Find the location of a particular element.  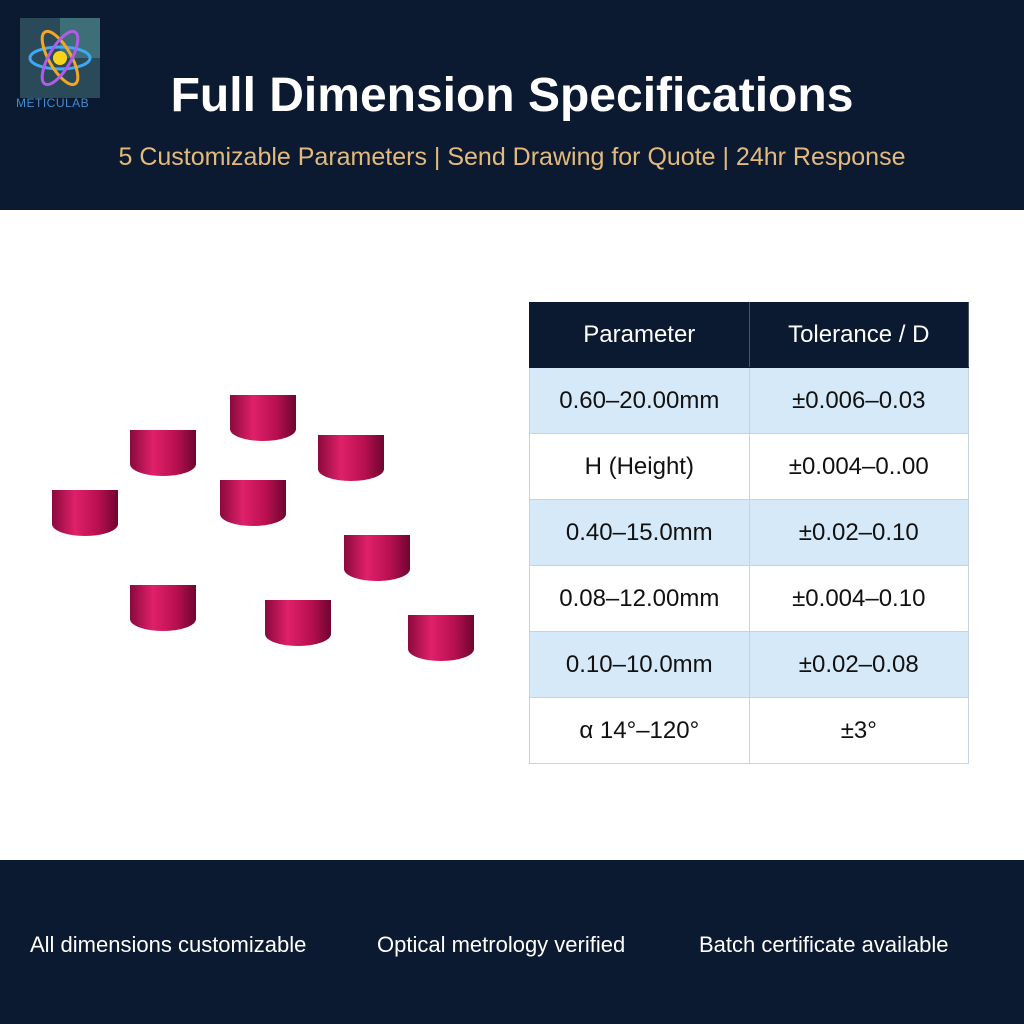

table-row: 0.40–15.0mm ±0.02–0.10 is located at coordinates (749, 532).